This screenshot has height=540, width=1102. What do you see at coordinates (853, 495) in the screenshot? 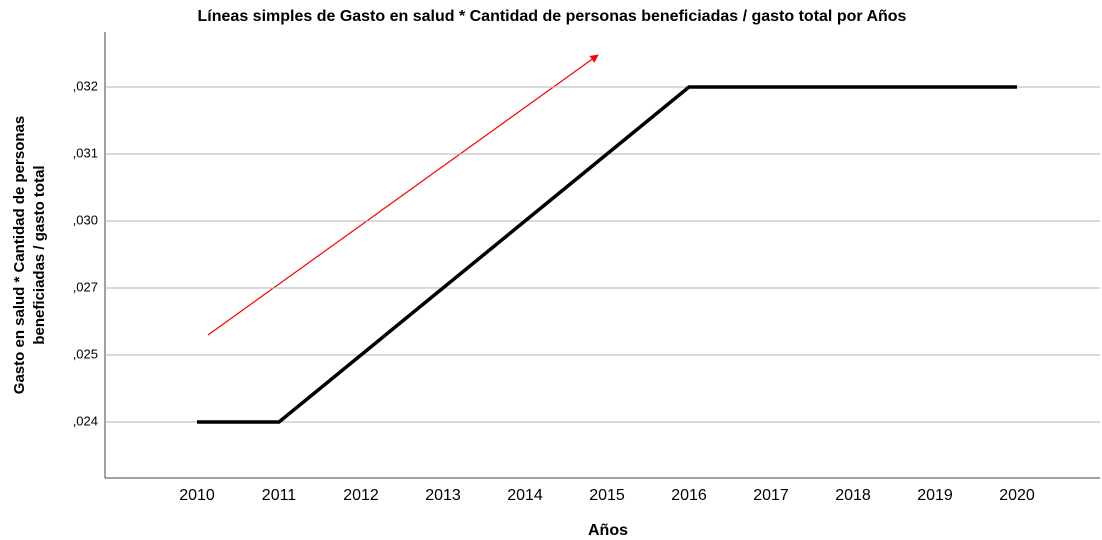
I see `x-tick-label: 2018` at bounding box center [853, 495].